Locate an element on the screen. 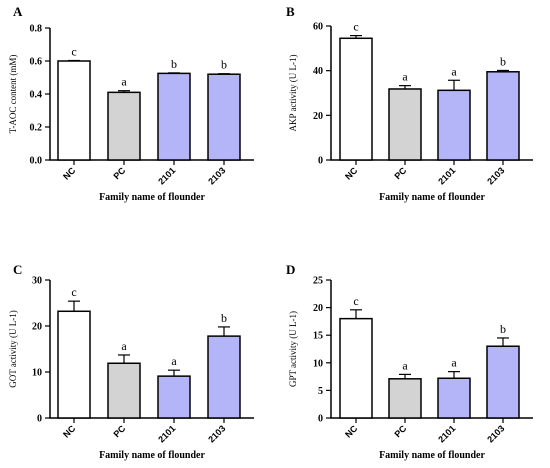 Image resolution: width=550 pixels, height=468 pixels. panel-a-y-tick-label: 0.8 is located at coordinates (36, 29).